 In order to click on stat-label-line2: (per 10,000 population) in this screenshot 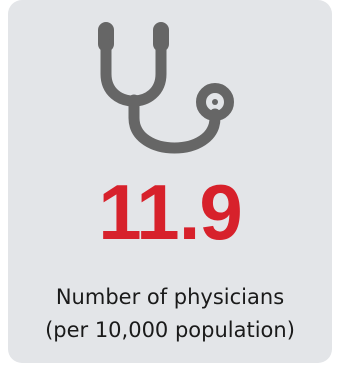, I will do `click(170, 330)`.